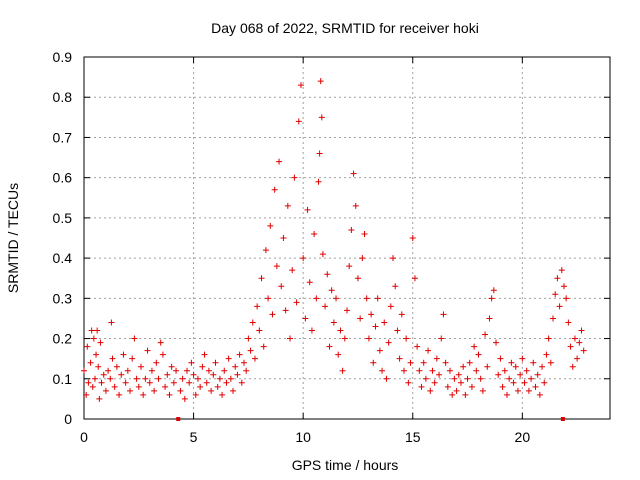 The image size is (640, 480). I want to click on y-tick-label: 0.7, so click(63, 137).